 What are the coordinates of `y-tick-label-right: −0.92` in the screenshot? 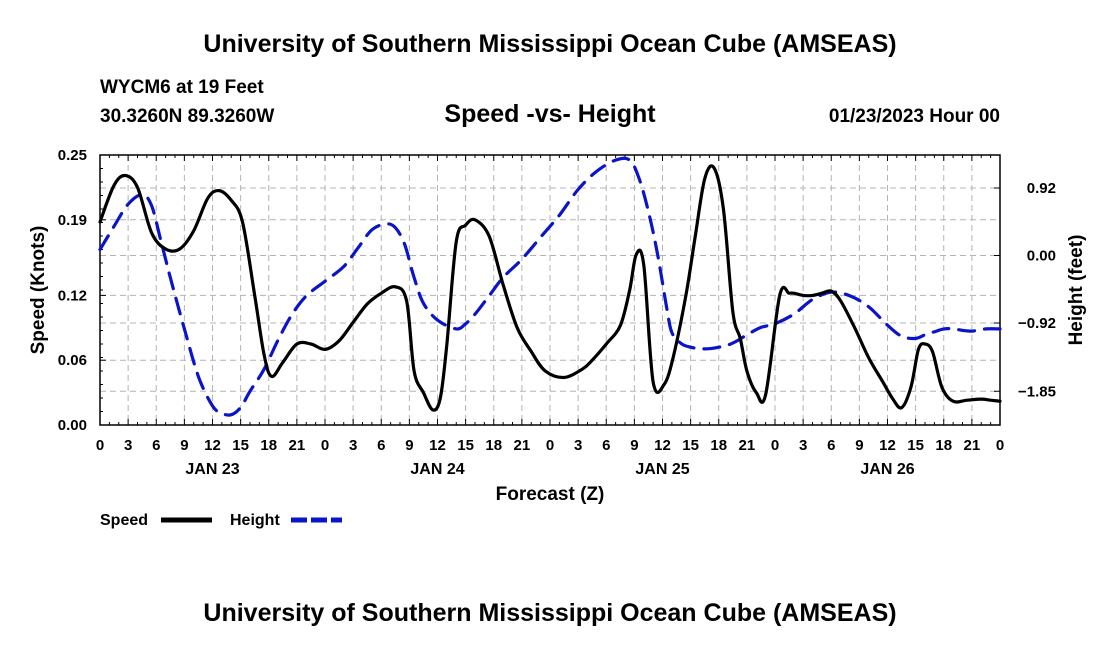 It's located at (1037, 323).